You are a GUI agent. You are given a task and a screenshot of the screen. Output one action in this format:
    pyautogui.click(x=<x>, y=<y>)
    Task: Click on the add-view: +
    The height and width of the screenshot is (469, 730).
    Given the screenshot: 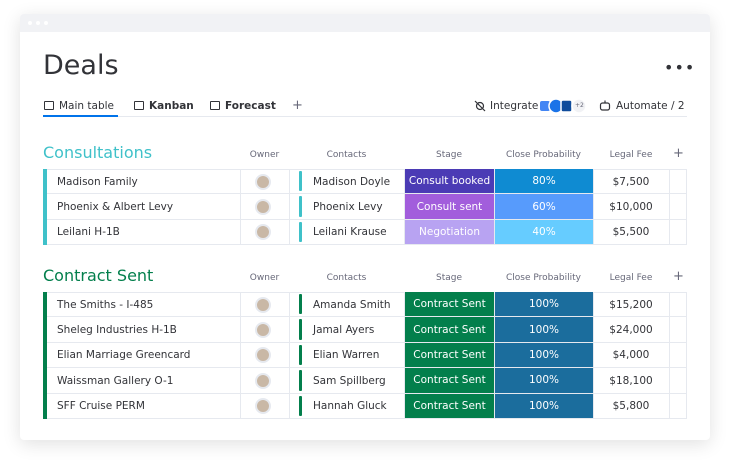 What is the action you would take?
    pyautogui.click(x=297, y=105)
    